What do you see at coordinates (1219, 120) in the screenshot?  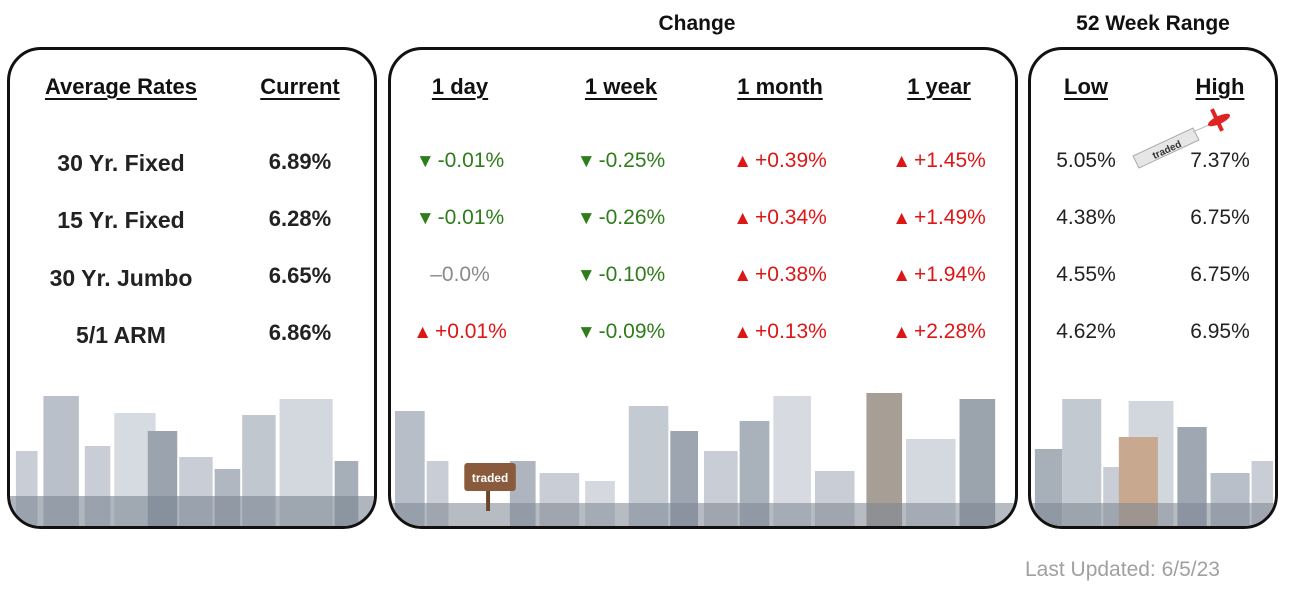 I see `airplane-icon` at bounding box center [1219, 120].